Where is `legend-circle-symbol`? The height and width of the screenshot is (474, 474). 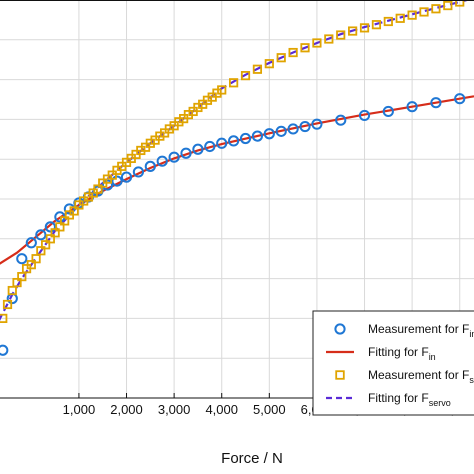 legend-circle-symbol is located at coordinates (340, 329).